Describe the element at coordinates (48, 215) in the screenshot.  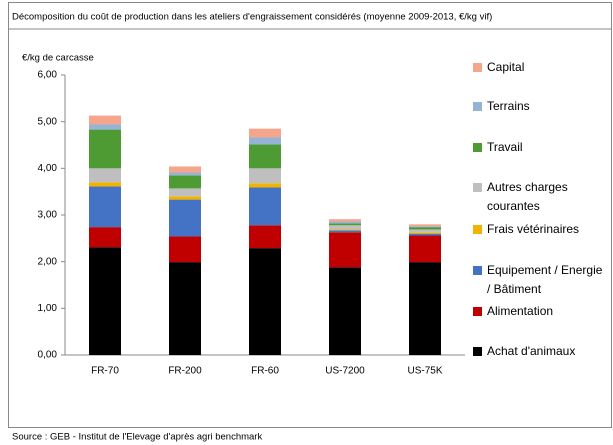
I see `y-tick-label: 3,00` at that location.